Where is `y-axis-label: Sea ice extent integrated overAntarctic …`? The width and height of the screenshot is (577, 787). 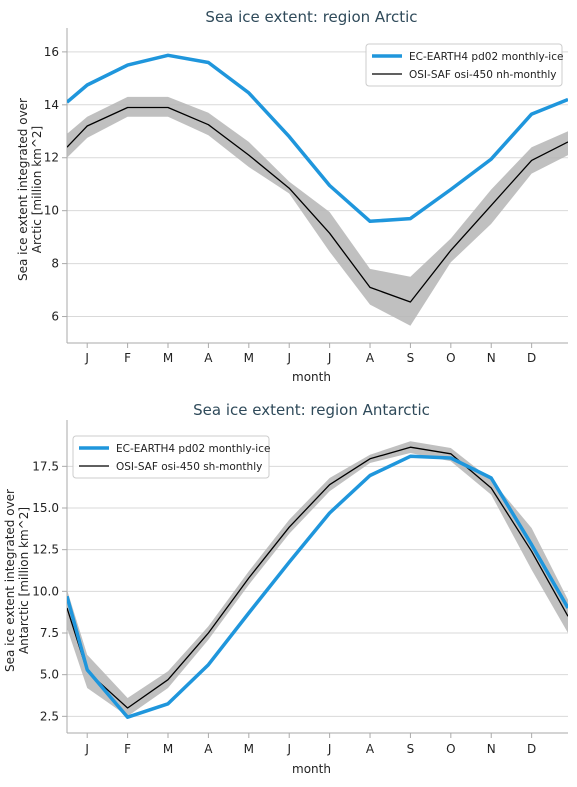
y-axis-label: Sea ice extent integrated overAntarctic … is located at coordinates (17, 580).